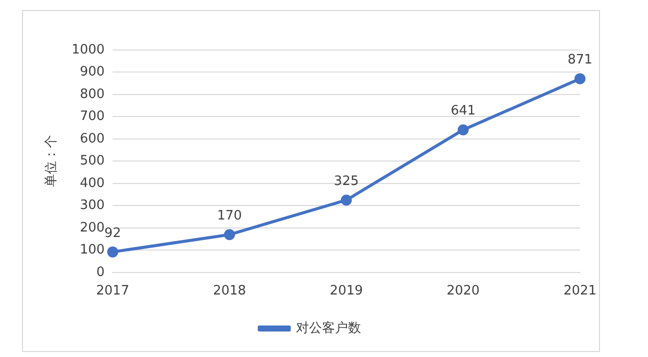 This screenshot has height=357, width=648. I want to click on x-tick-label: 2019, so click(346, 291).